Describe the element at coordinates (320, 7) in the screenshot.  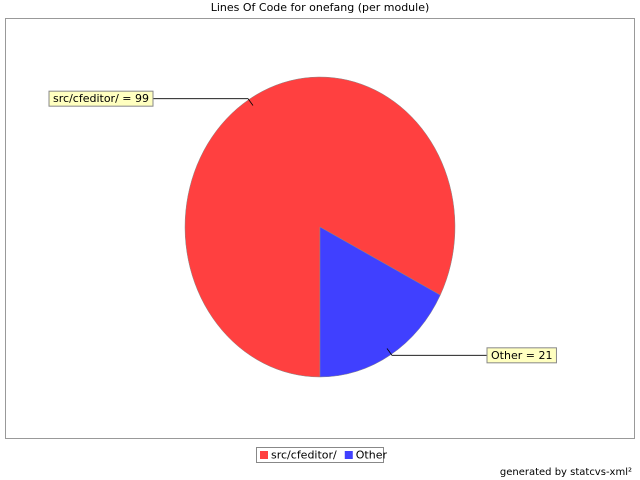
I see `chart-title: Lines Of Code for onefang (per module)` at that location.